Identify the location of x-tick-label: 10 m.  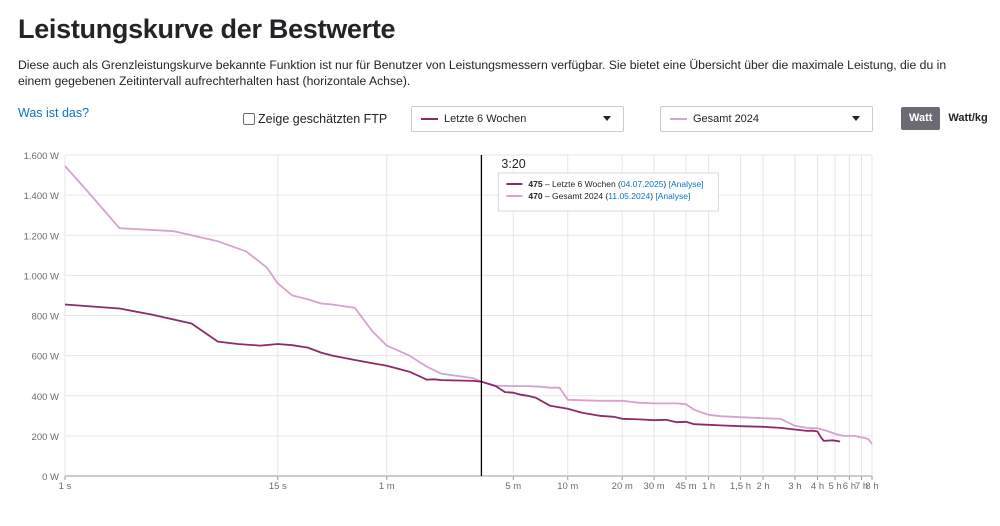
(567, 486).